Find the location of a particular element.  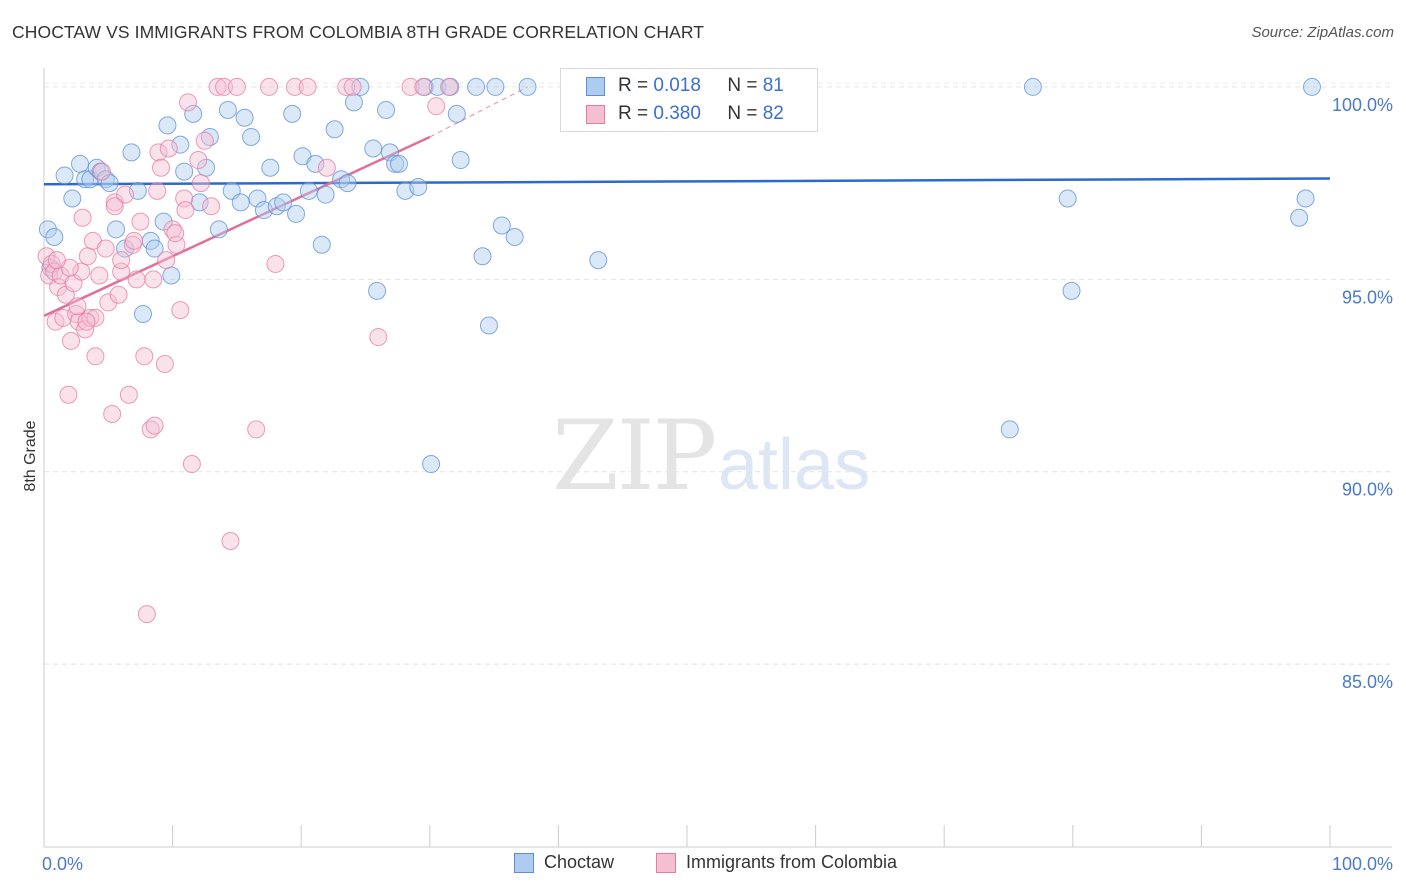

legend-label-colombia: Immigrants from Colombia is located at coordinates (792, 862).